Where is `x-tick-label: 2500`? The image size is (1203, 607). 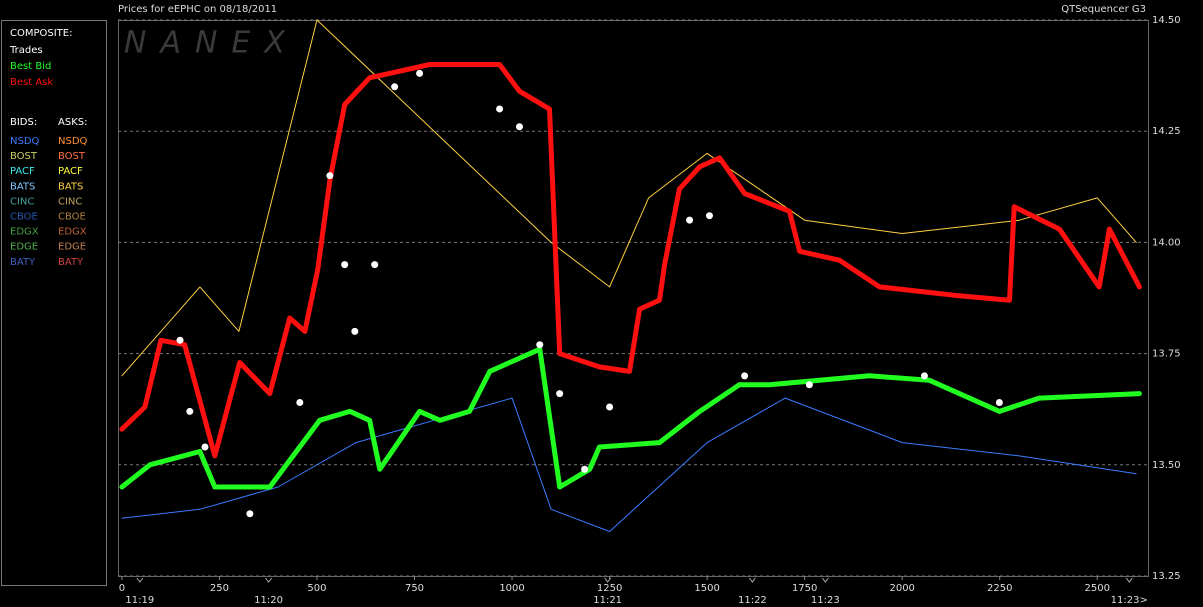
x-tick-label: 2500 is located at coordinates (1097, 588).